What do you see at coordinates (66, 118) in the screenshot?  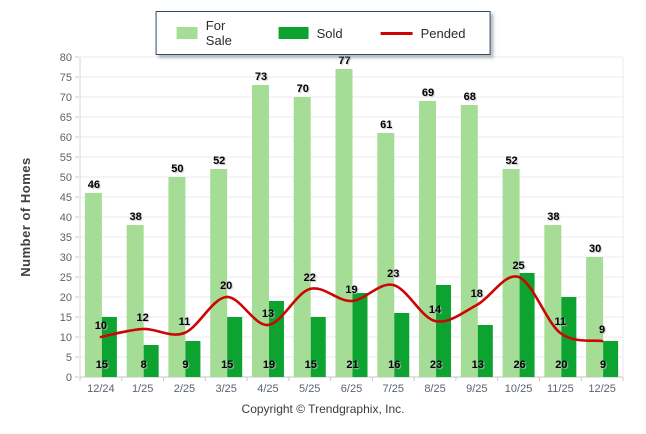 I see `y-tick-label: 65` at bounding box center [66, 118].